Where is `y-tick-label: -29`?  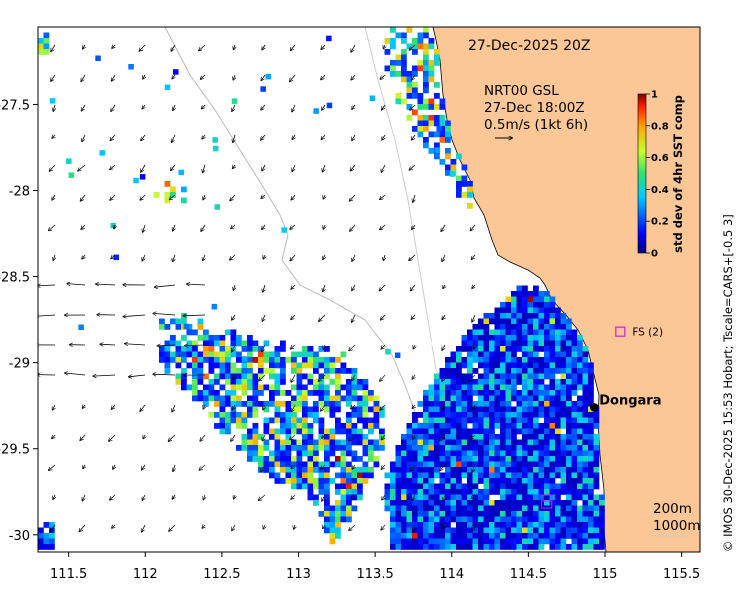
y-tick-label: -29 is located at coordinates (19, 364).